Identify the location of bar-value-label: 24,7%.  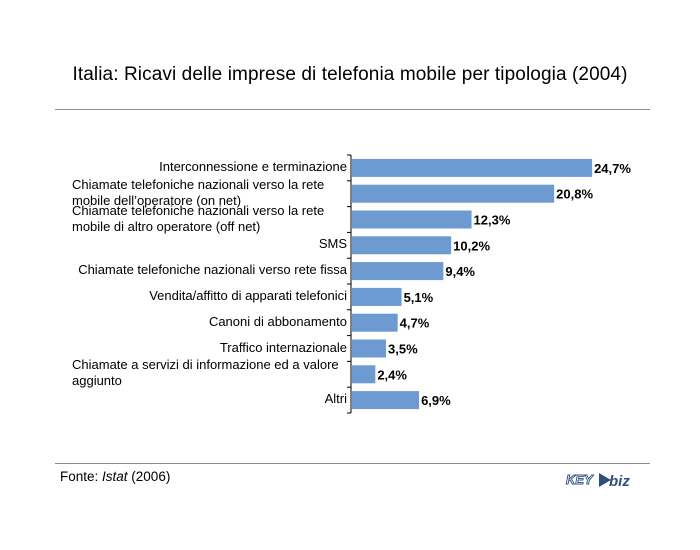
(612, 168).